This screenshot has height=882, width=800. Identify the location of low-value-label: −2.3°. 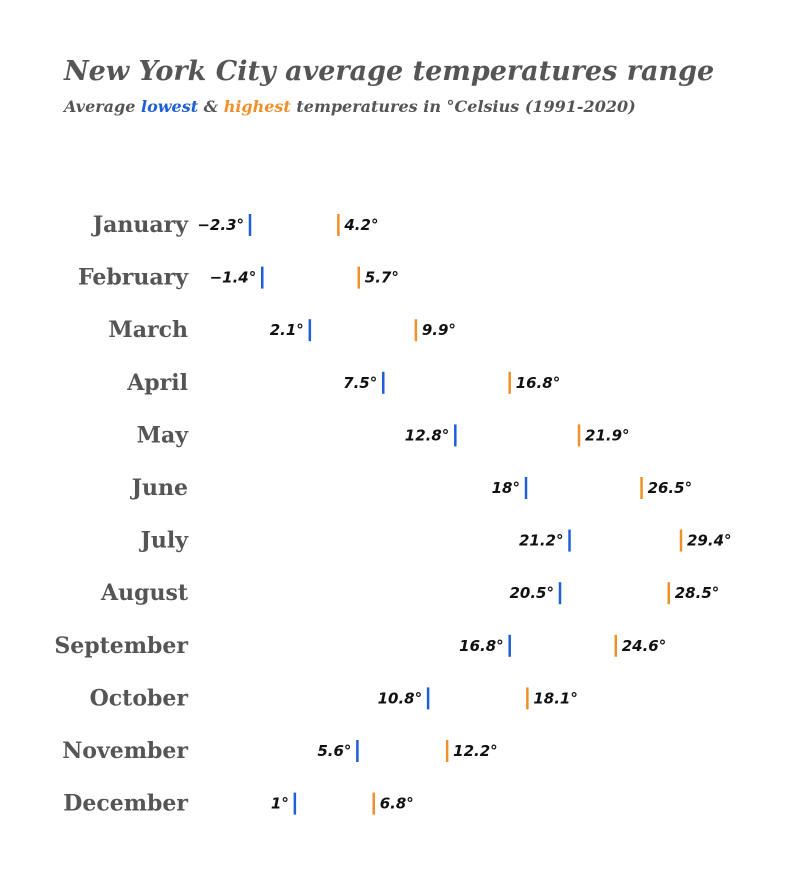
(220, 225).